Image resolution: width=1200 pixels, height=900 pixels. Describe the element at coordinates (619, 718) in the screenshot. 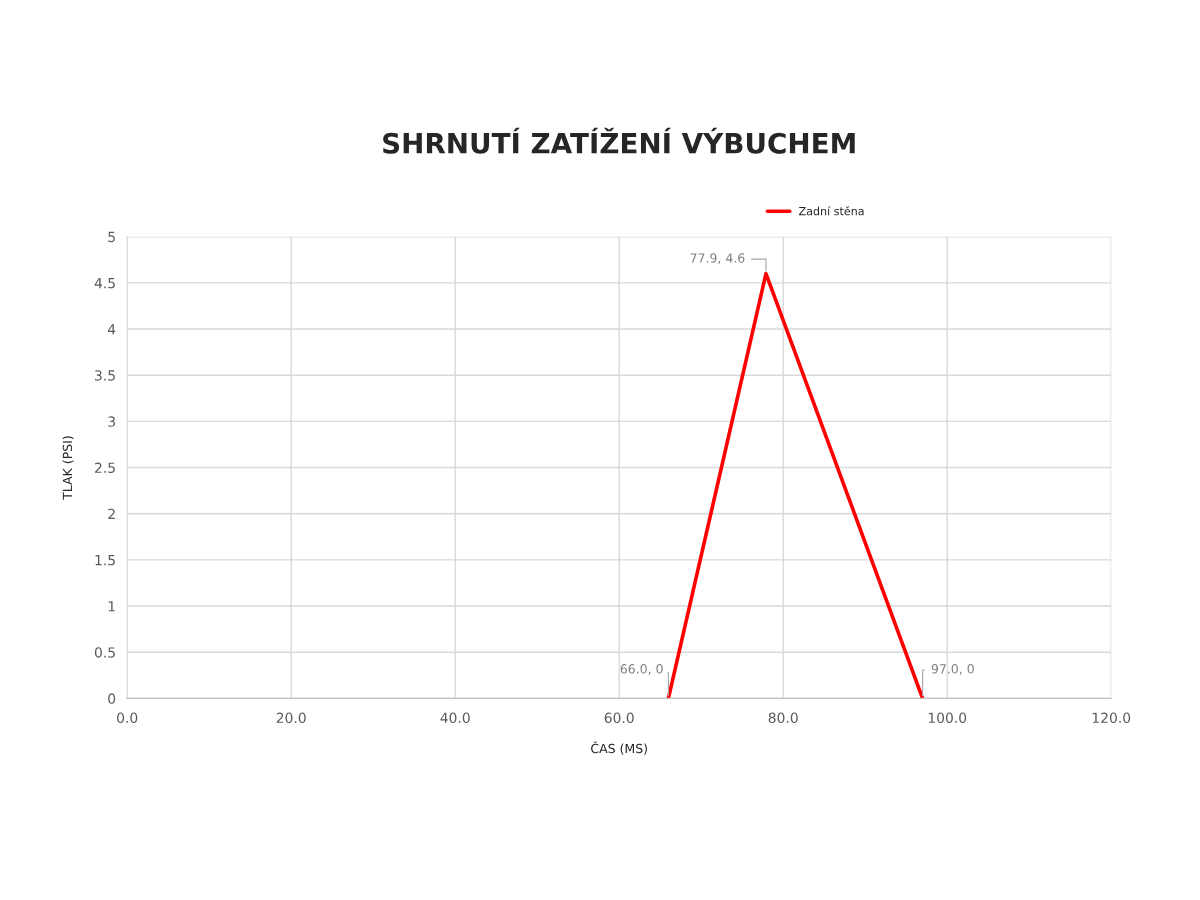

I see `x-tick-label: 60.0` at that location.